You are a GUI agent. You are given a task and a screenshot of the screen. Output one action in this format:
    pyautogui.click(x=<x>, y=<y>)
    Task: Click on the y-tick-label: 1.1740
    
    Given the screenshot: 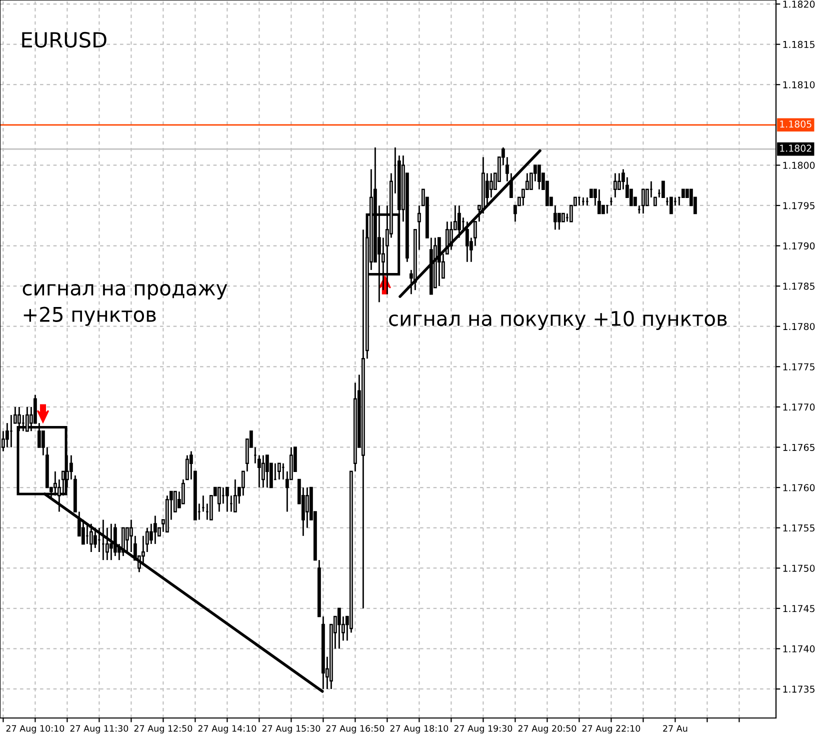 What is the action you would take?
    pyautogui.click(x=799, y=648)
    